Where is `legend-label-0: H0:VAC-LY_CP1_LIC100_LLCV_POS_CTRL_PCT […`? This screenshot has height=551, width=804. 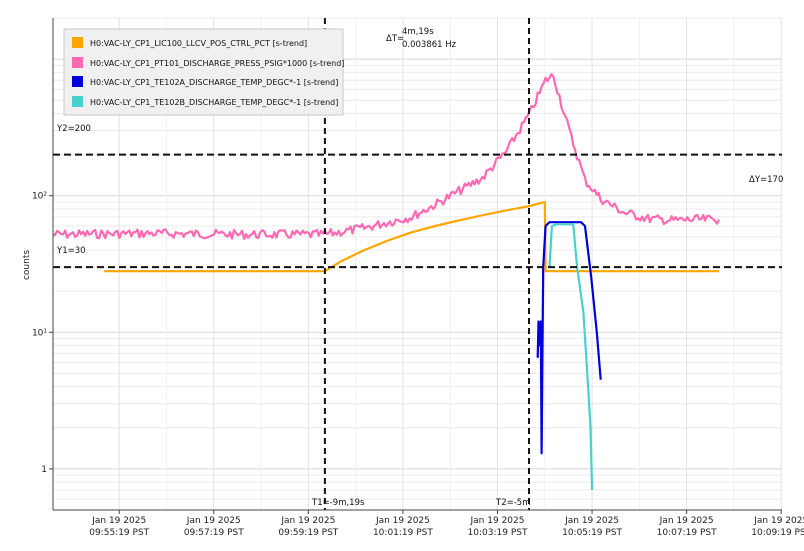 legend-label-0: H0:VAC-LY_CP1_LIC100_LLCV_POS_CTRL_PCT [… is located at coordinates (198, 43).